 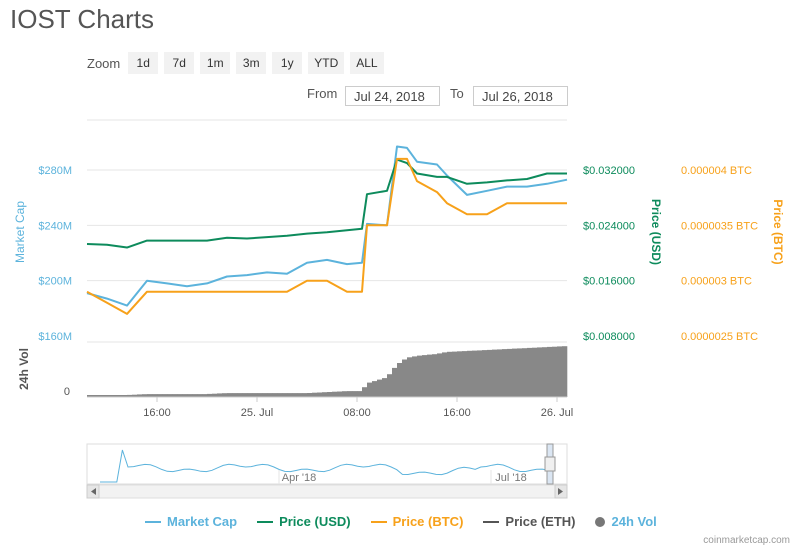 I want to click on legend-item-market-cap: Market Cap, so click(x=191, y=521).